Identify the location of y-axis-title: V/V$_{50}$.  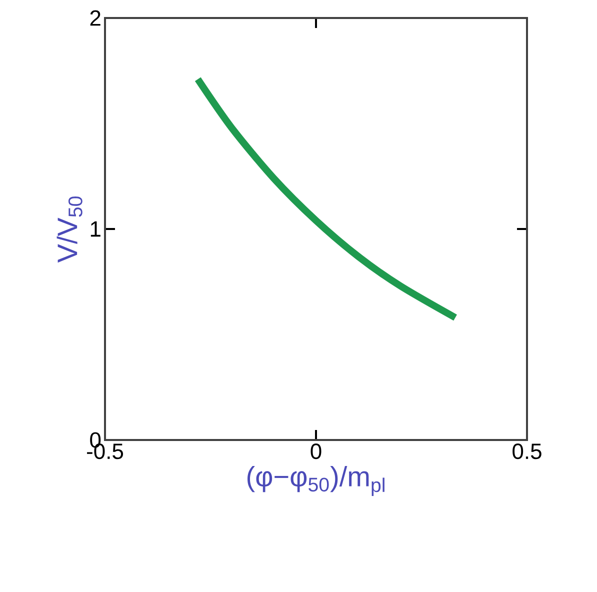
(69, 229).